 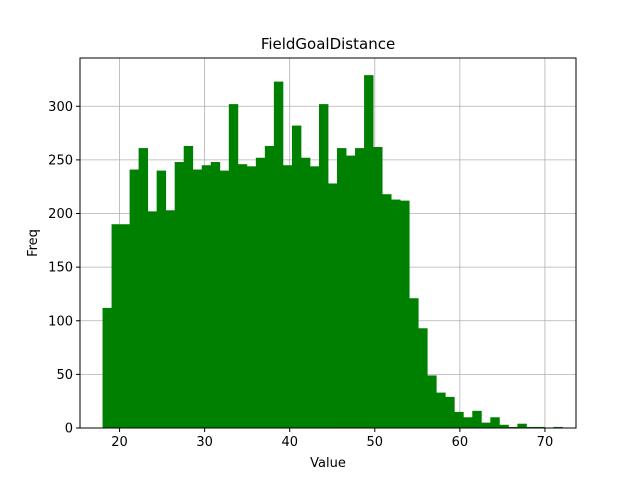 I want to click on x-axis-label: Value, so click(x=328, y=463).